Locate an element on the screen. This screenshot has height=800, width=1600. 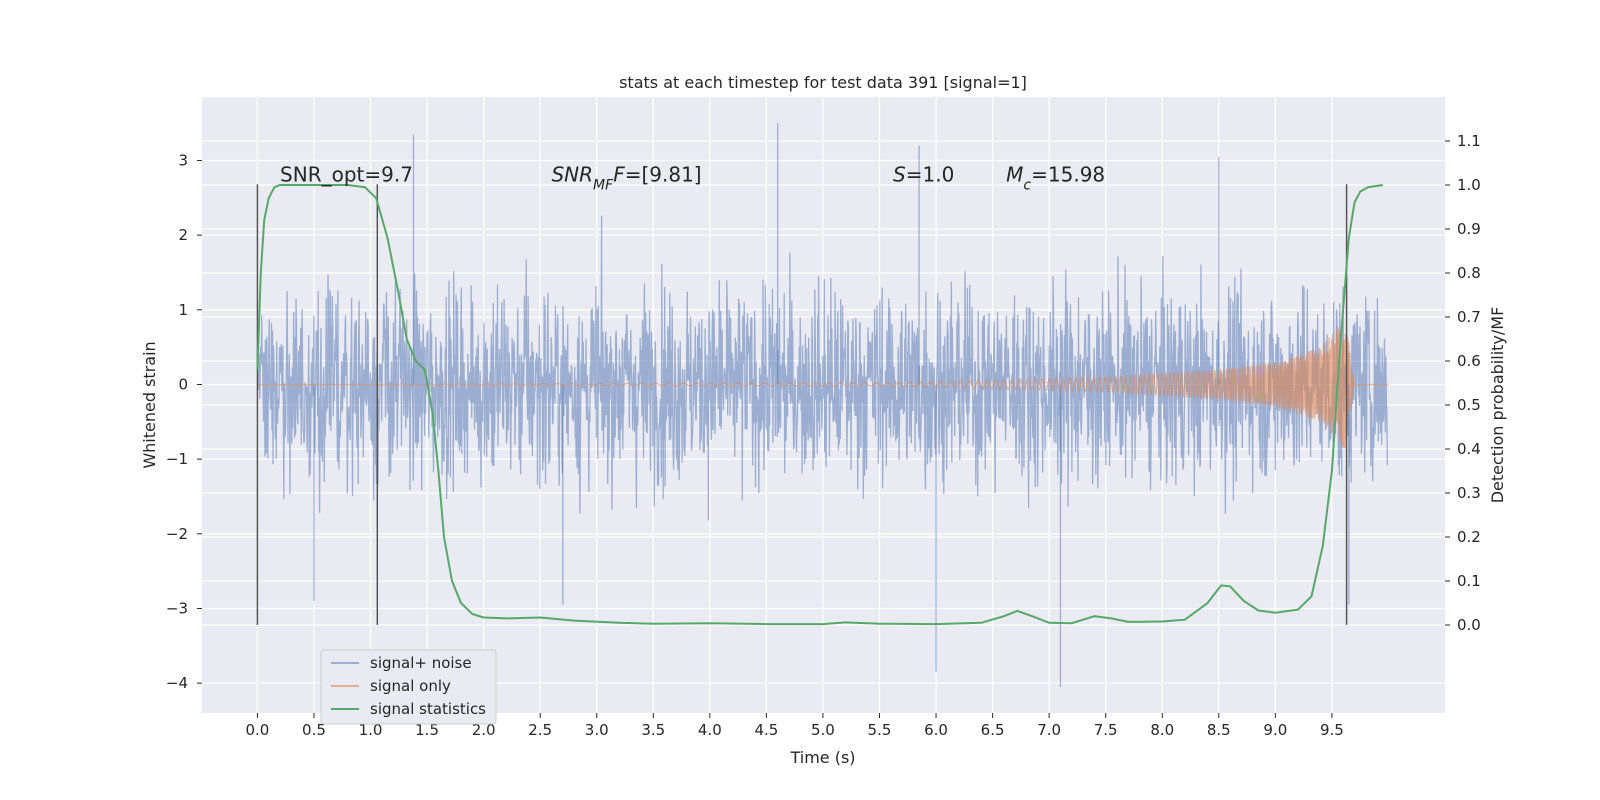
y2-axis-label: Detection probability/MF is located at coordinates (1497, 405).